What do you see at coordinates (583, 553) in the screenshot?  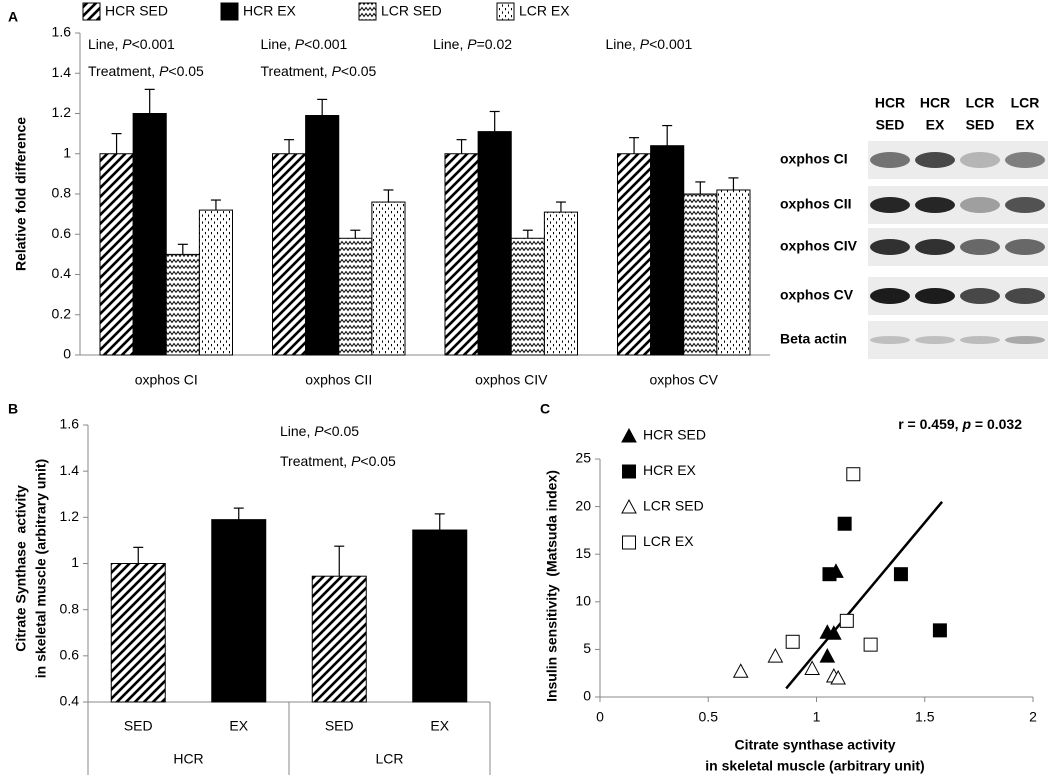 I see `y-tick-label: 15` at bounding box center [583, 553].